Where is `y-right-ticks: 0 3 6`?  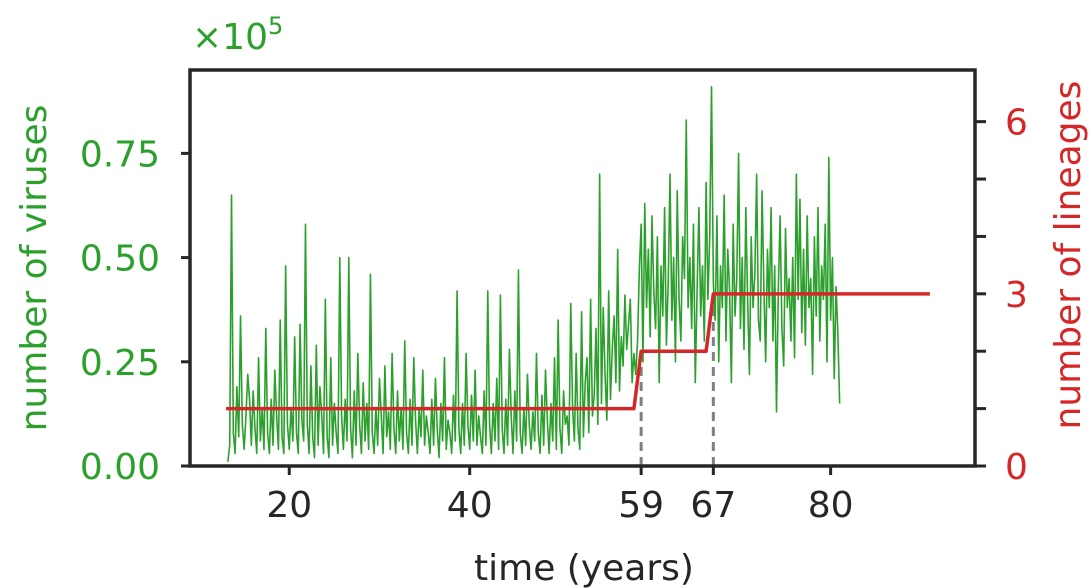
y-right-ticks: 0 3 6 is located at coordinates (1001, 295).